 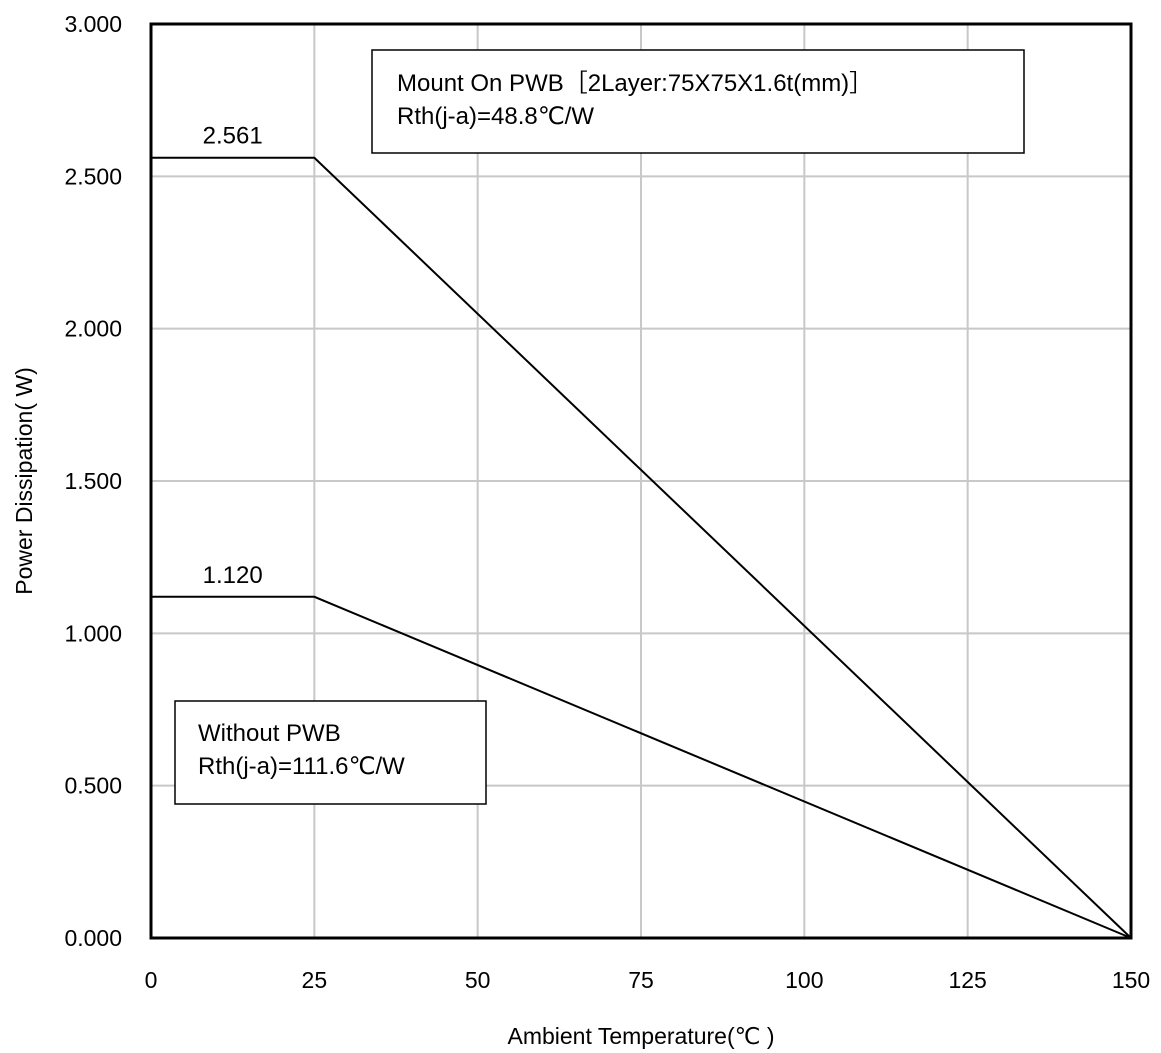 I want to click on y-axis-title: Power Dissipation( W), so click(x=24, y=481).